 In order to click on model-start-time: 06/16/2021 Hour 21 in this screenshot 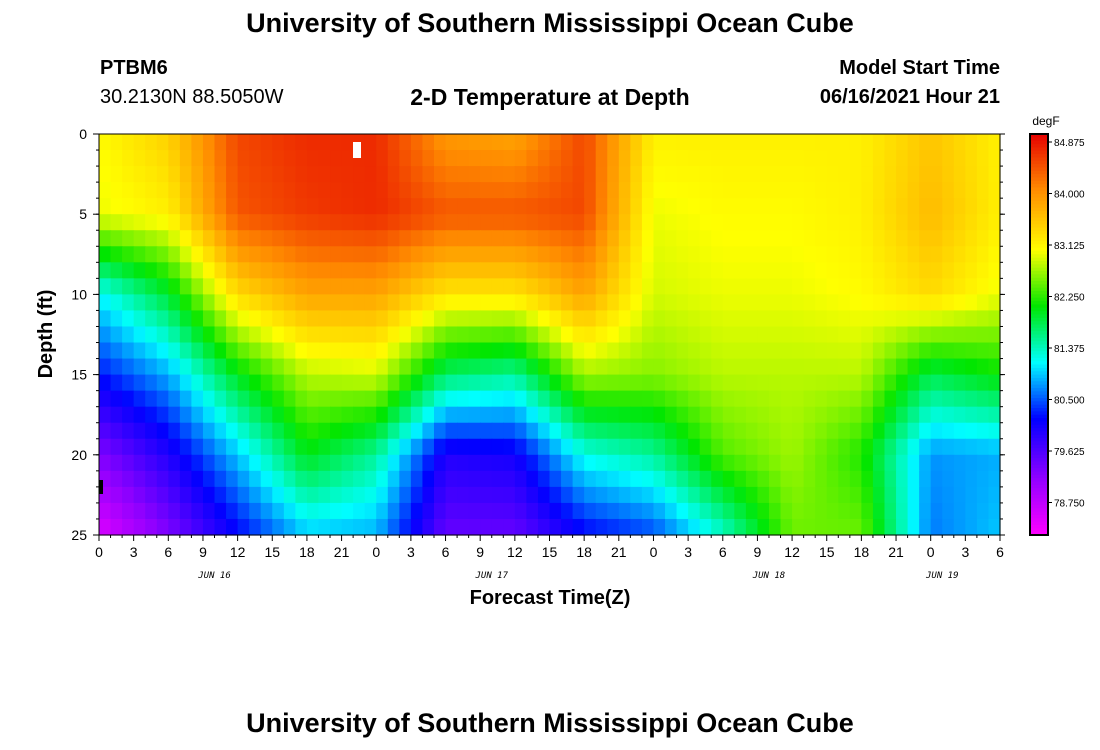, I will do `click(909, 97)`.